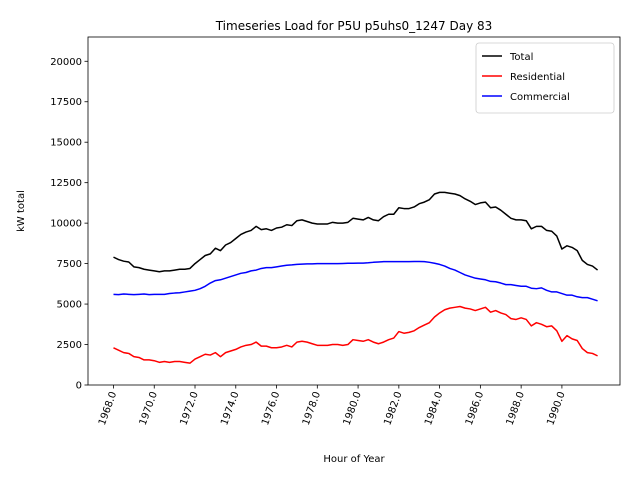  What do you see at coordinates (69, 305) in the screenshot?
I see `y-tick-label: 5000` at bounding box center [69, 305].